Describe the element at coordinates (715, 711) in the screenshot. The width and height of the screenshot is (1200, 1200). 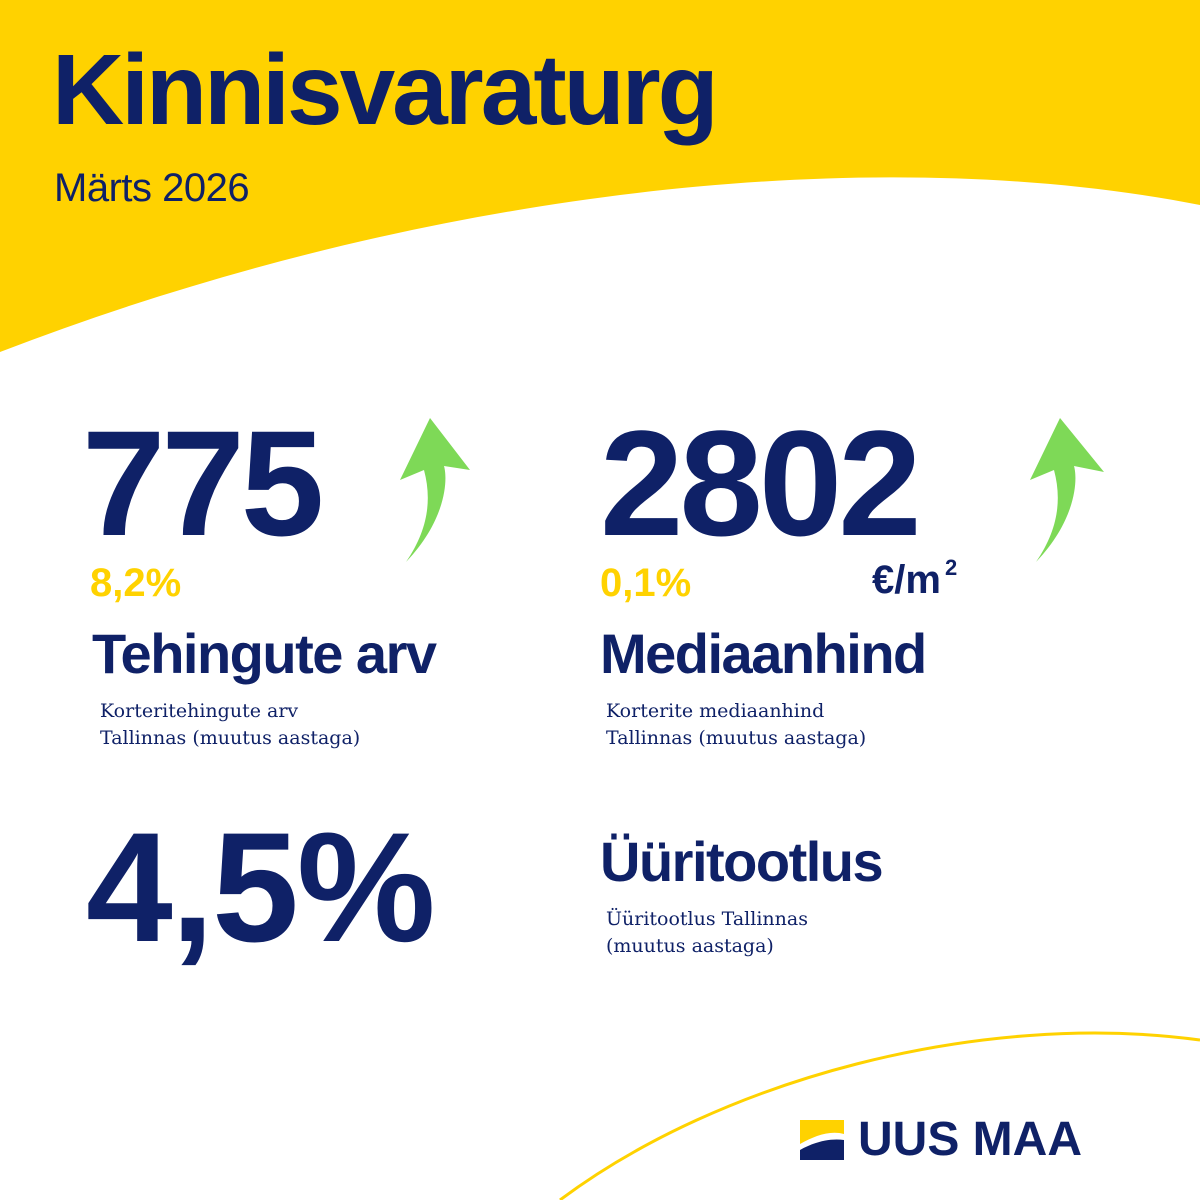
I see `description-line: Korterite mediaanhind` at that location.